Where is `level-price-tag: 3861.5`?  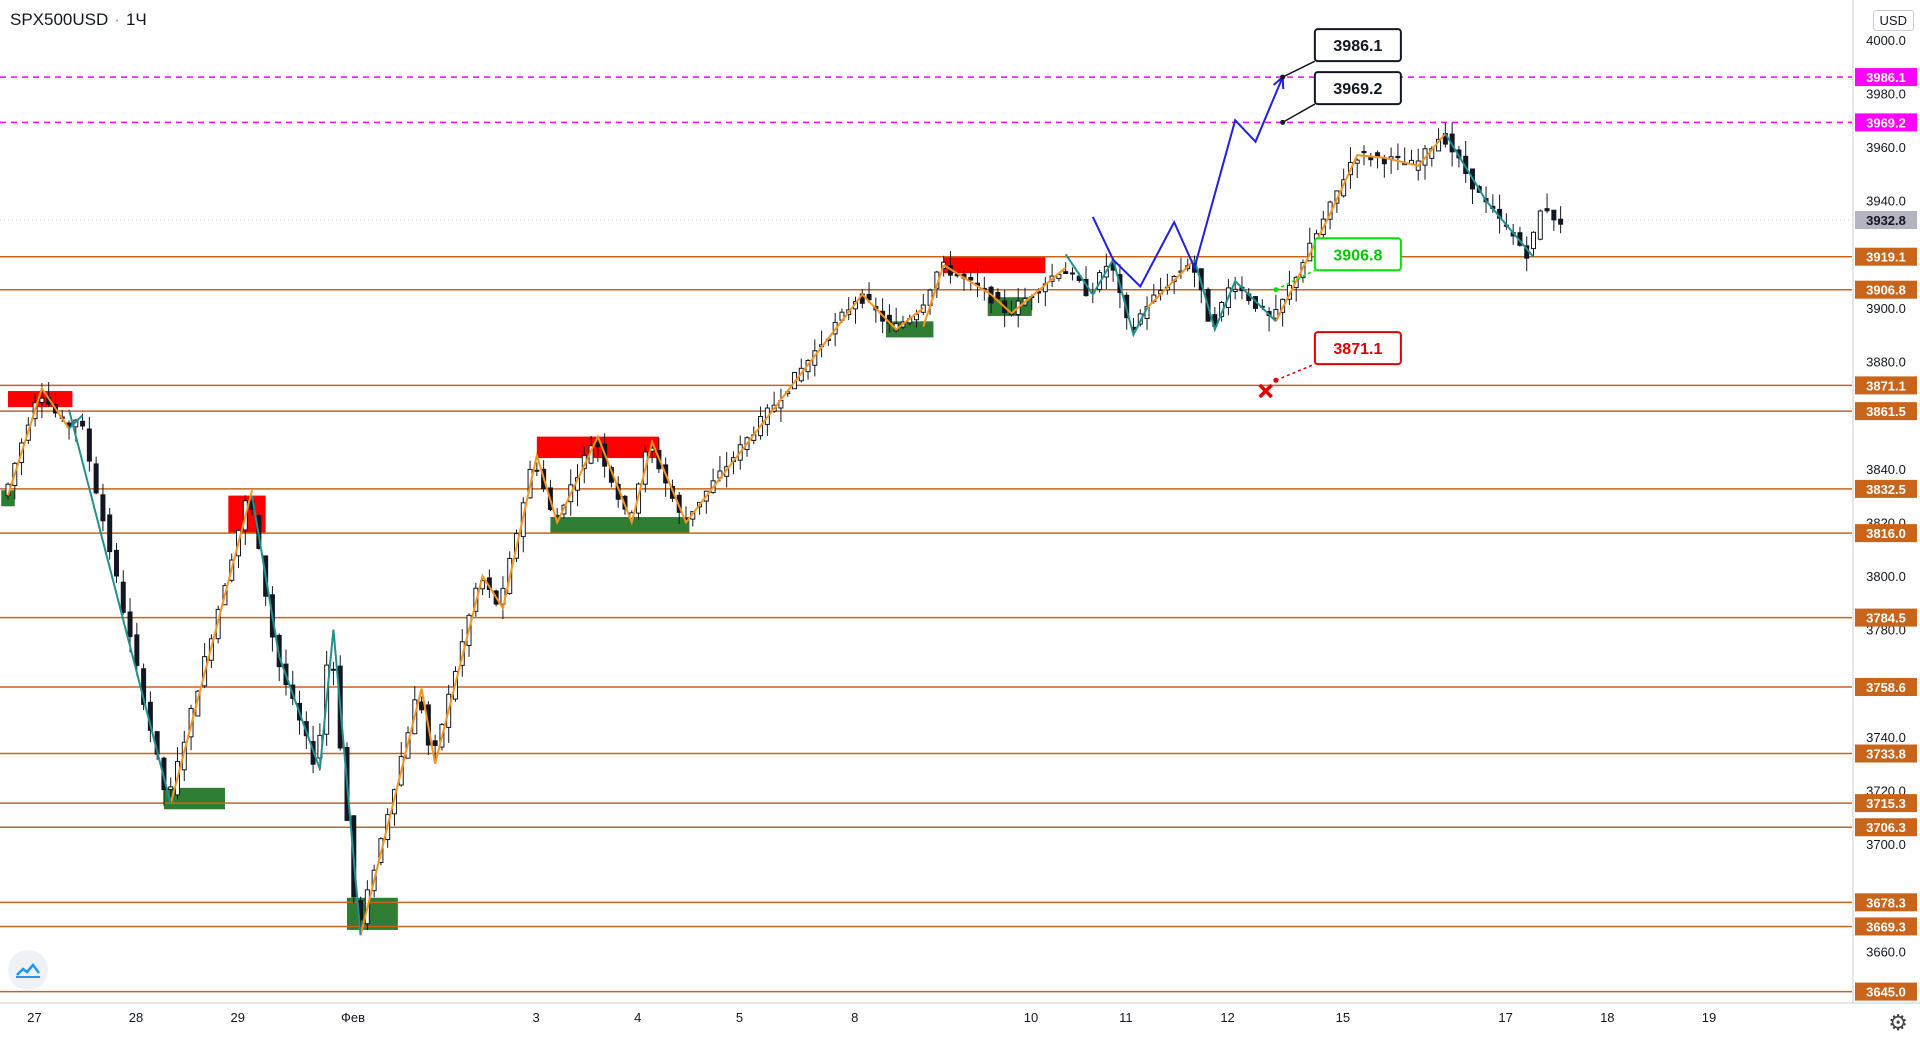 level-price-tag: 3861.5 is located at coordinates (1886, 411).